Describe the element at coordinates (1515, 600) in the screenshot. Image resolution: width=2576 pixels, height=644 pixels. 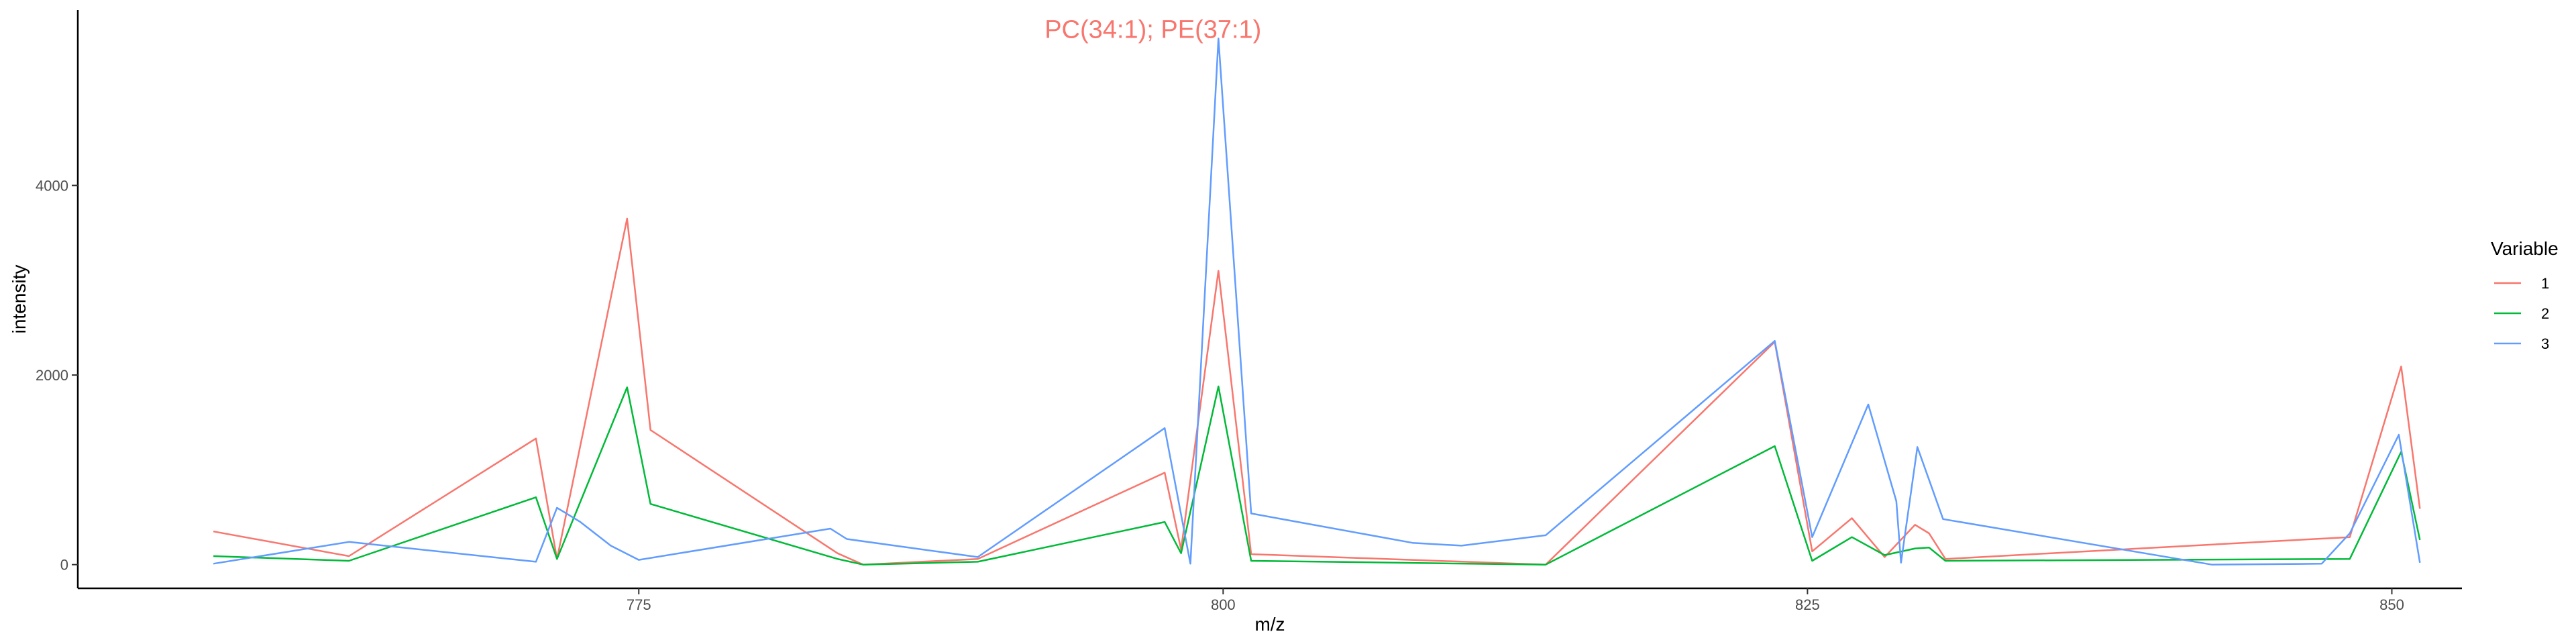
I see `x-axis-ticks: 775 800 825 850` at that location.